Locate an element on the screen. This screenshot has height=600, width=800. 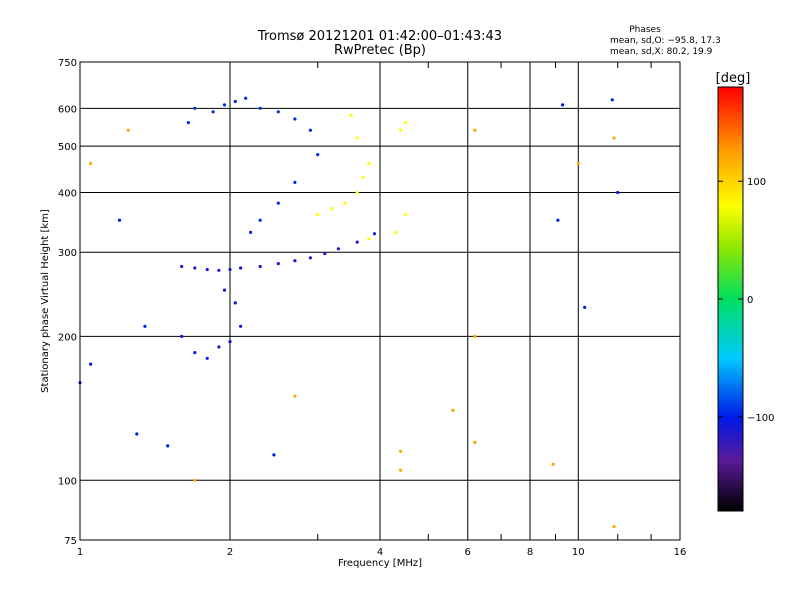
x-tick-label: 1 is located at coordinates (80, 552).